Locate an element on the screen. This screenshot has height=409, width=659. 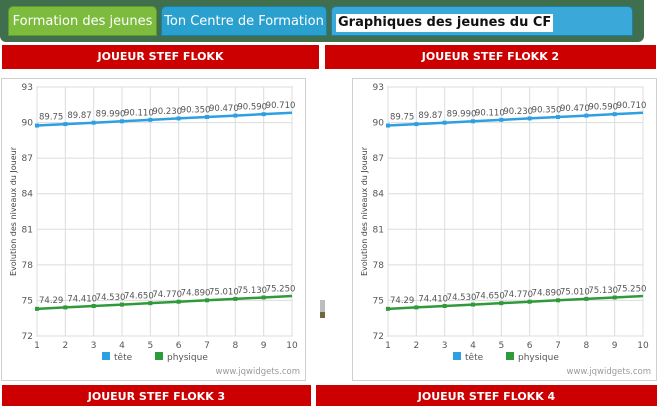
y-tick-label: 75 is located at coordinates (27, 301).